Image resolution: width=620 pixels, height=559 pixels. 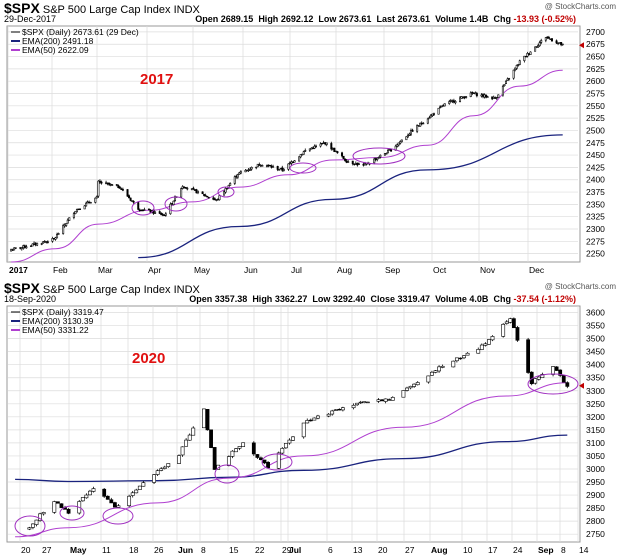 What do you see at coordinates (262, 299) in the screenshot?
I see `high-label: High` at bounding box center [262, 299].